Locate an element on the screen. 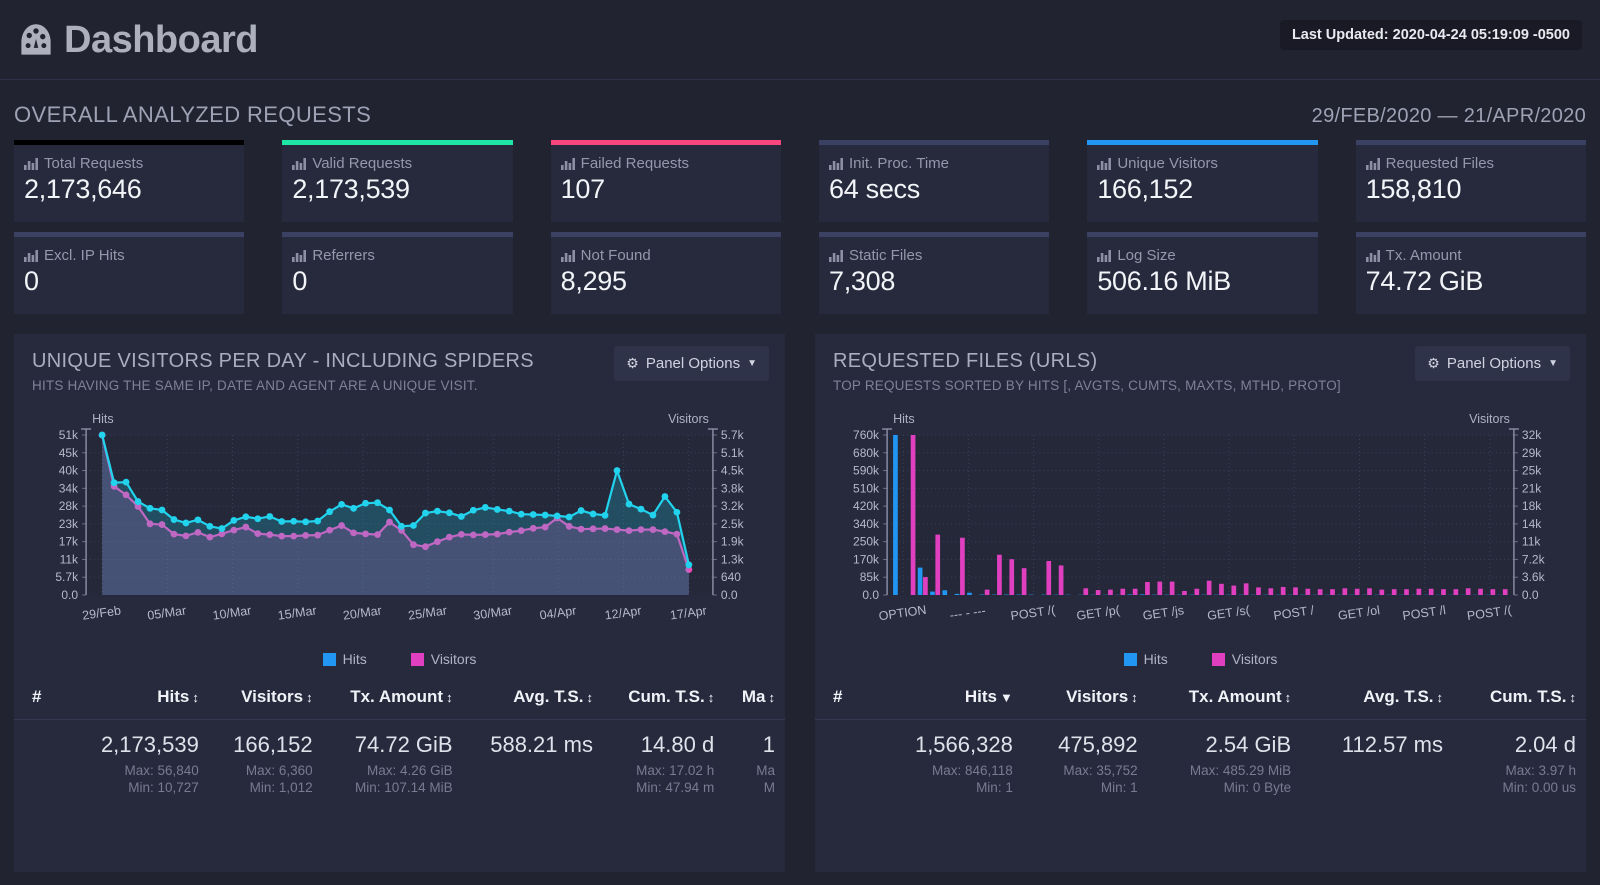 The height and width of the screenshot is (885, 1600). table-header-hits: Hits ↕ is located at coordinates (141, 698).